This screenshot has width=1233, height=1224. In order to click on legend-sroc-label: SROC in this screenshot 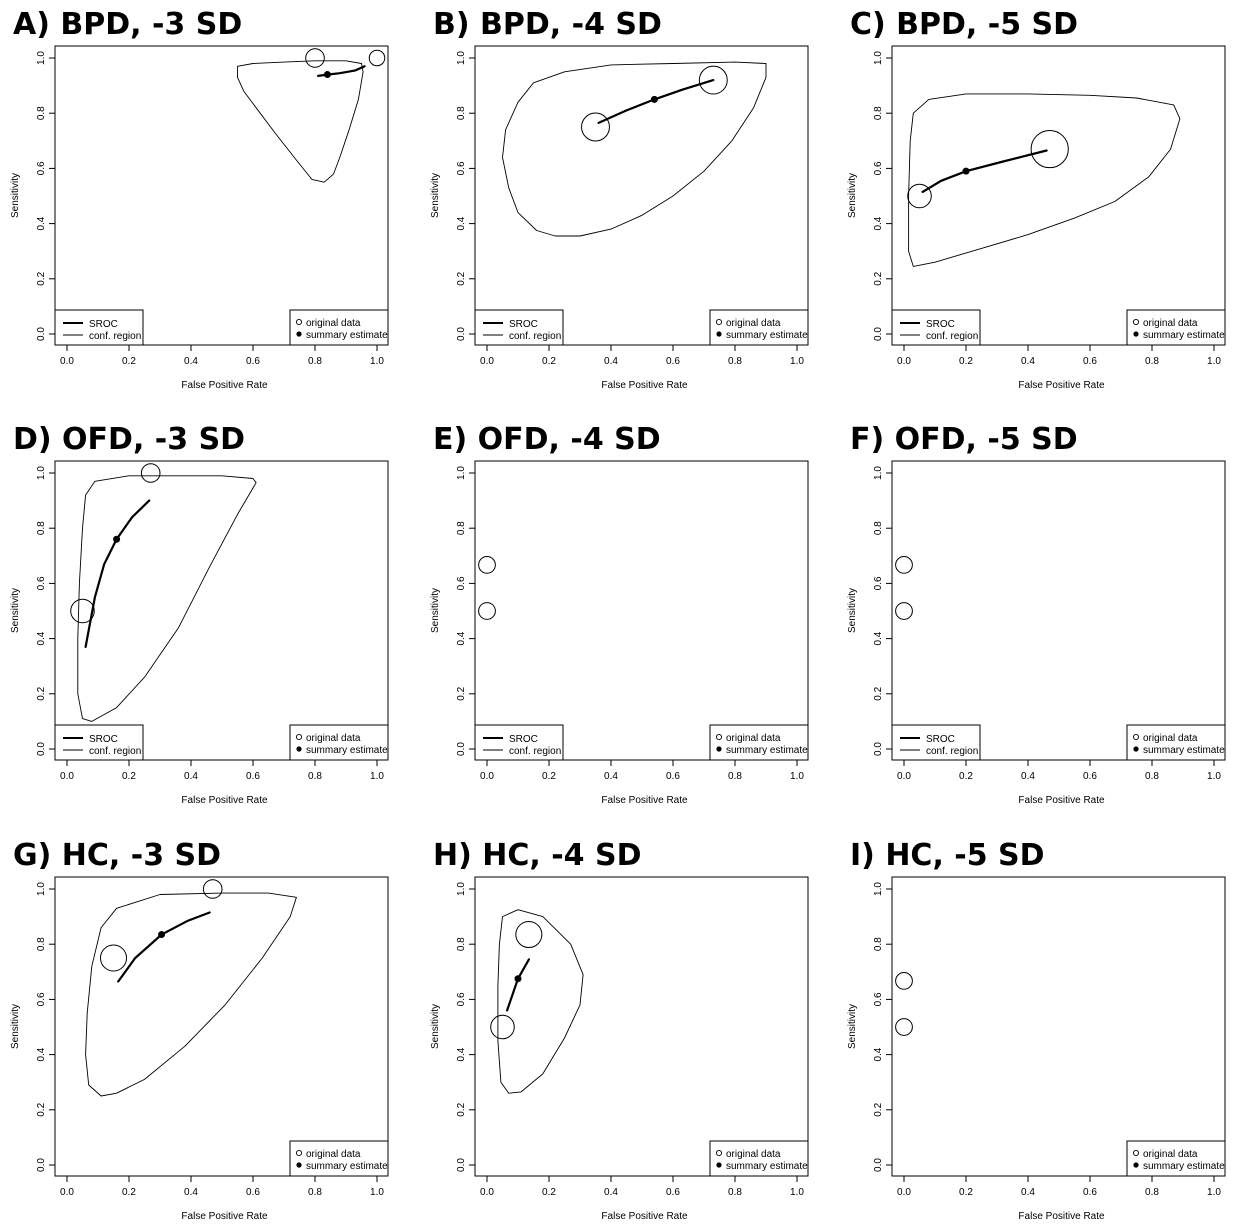, I will do `click(103, 739)`.